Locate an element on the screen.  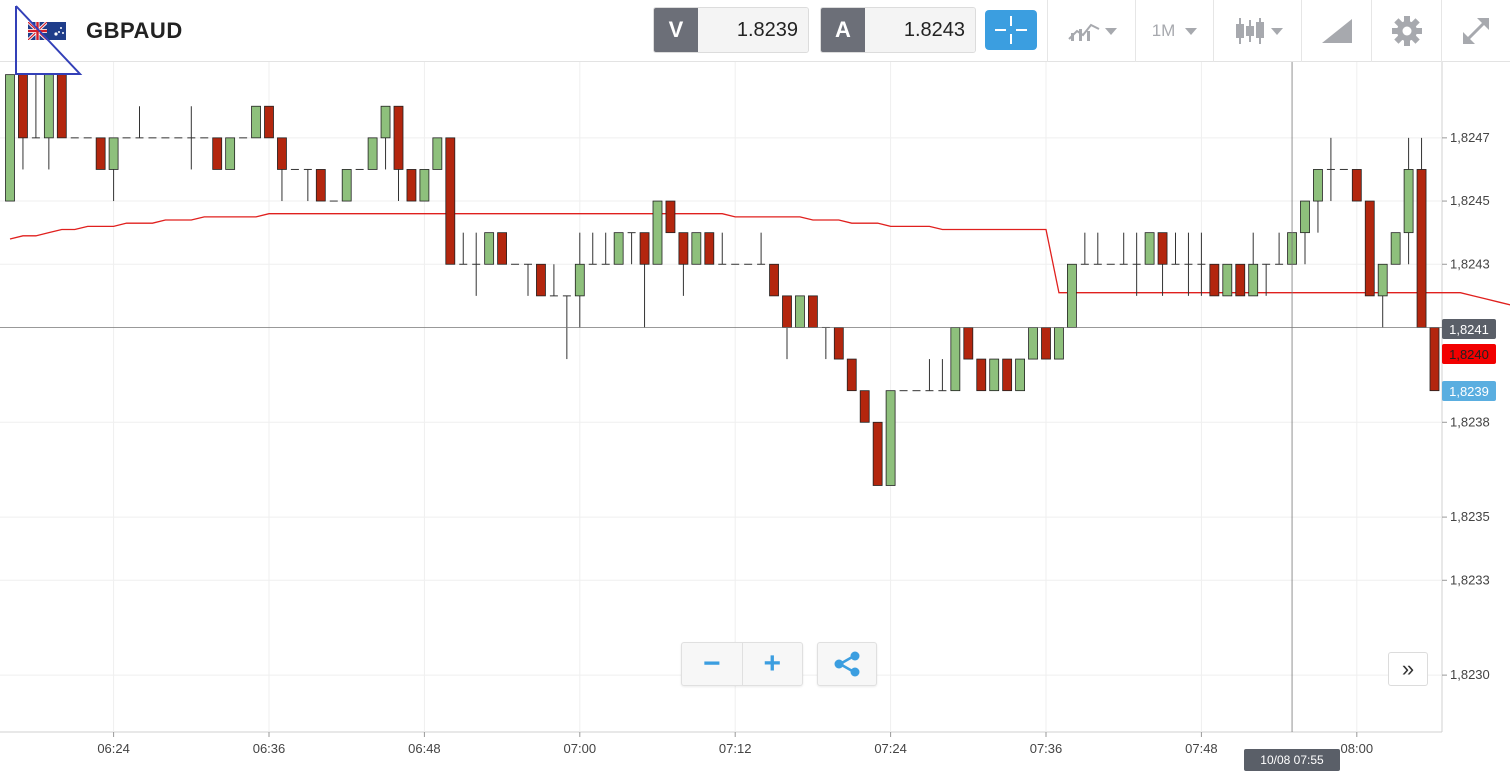
share-button is located at coordinates (847, 664).